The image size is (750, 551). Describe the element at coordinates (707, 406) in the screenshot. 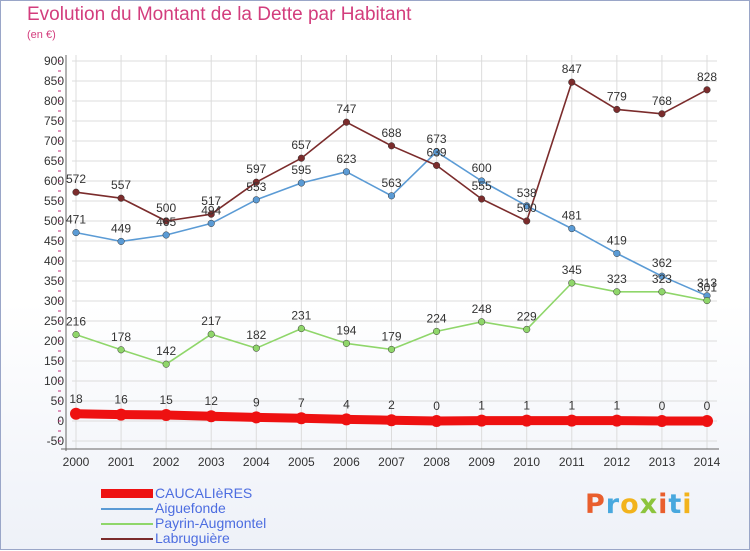

I see `data-label: 0` at that location.